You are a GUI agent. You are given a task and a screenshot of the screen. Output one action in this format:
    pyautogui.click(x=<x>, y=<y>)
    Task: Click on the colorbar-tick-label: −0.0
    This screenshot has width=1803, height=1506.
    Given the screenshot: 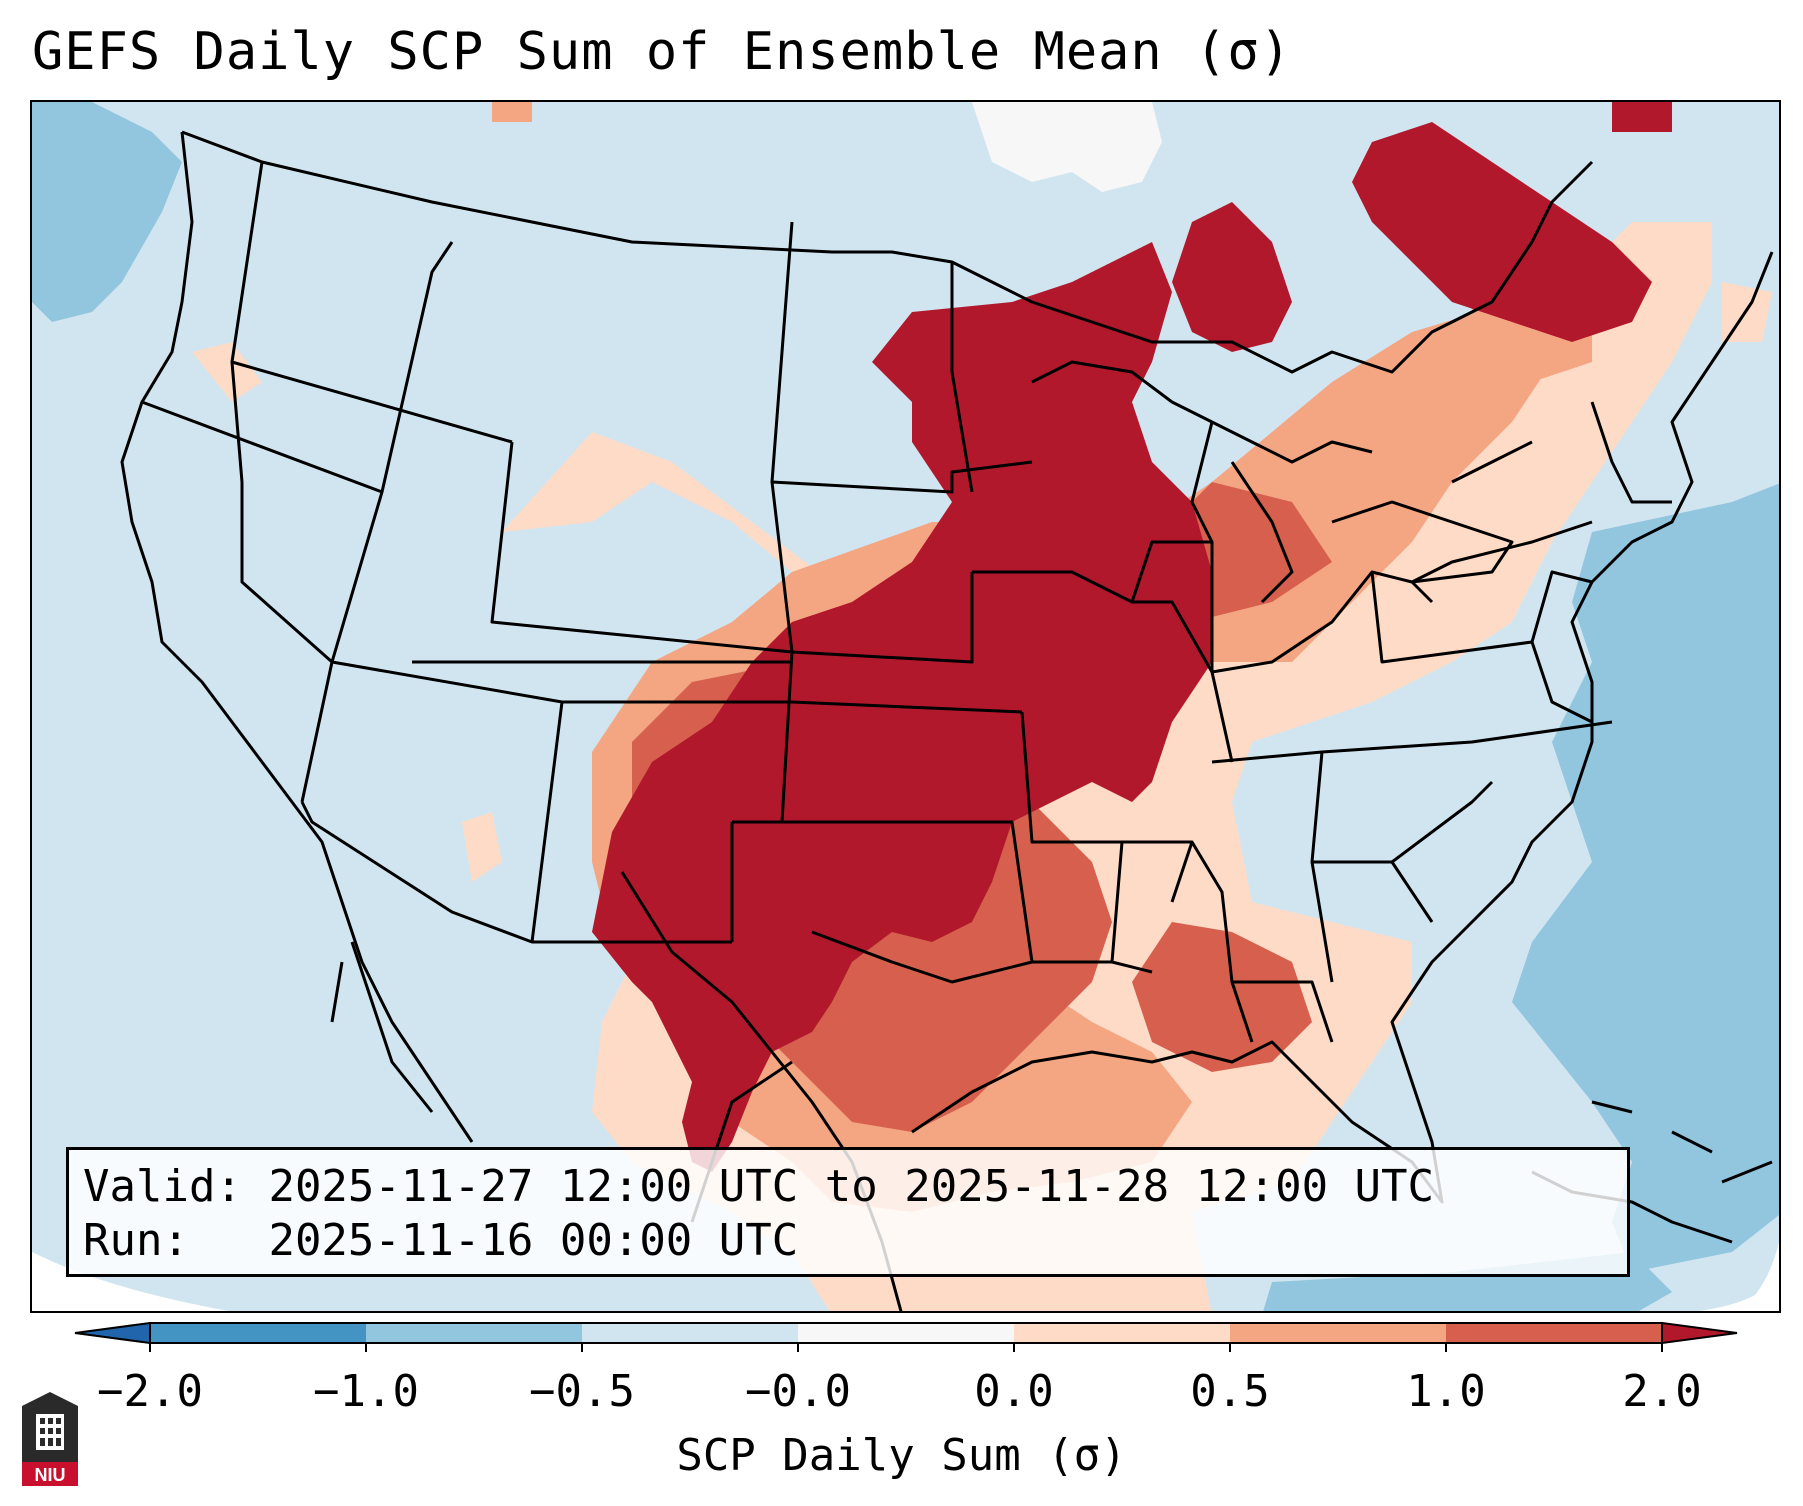 What is the action you would take?
    pyautogui.click(x=798, y=1391)
    